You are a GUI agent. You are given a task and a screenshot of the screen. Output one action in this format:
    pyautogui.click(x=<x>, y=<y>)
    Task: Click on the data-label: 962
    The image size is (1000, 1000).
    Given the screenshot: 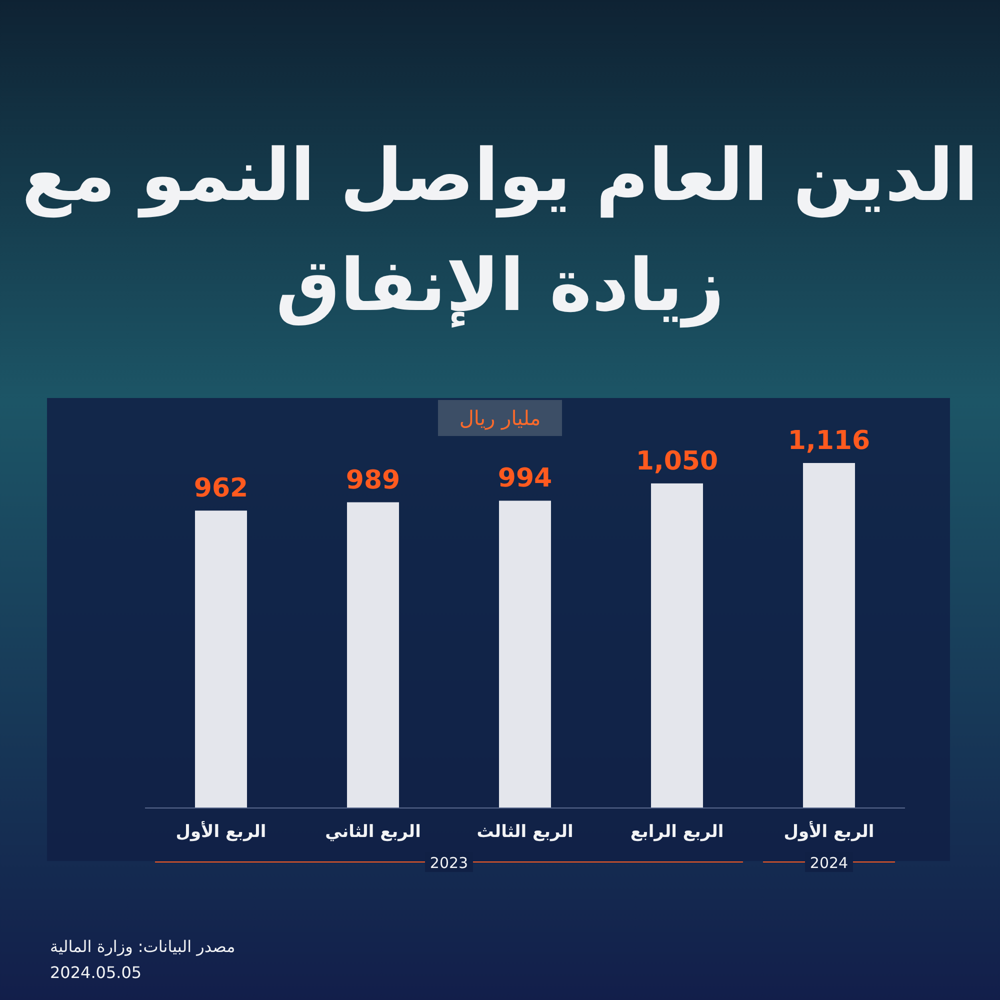 What is the action you would take?
    pyautogui.click(x=221, y=489)
    